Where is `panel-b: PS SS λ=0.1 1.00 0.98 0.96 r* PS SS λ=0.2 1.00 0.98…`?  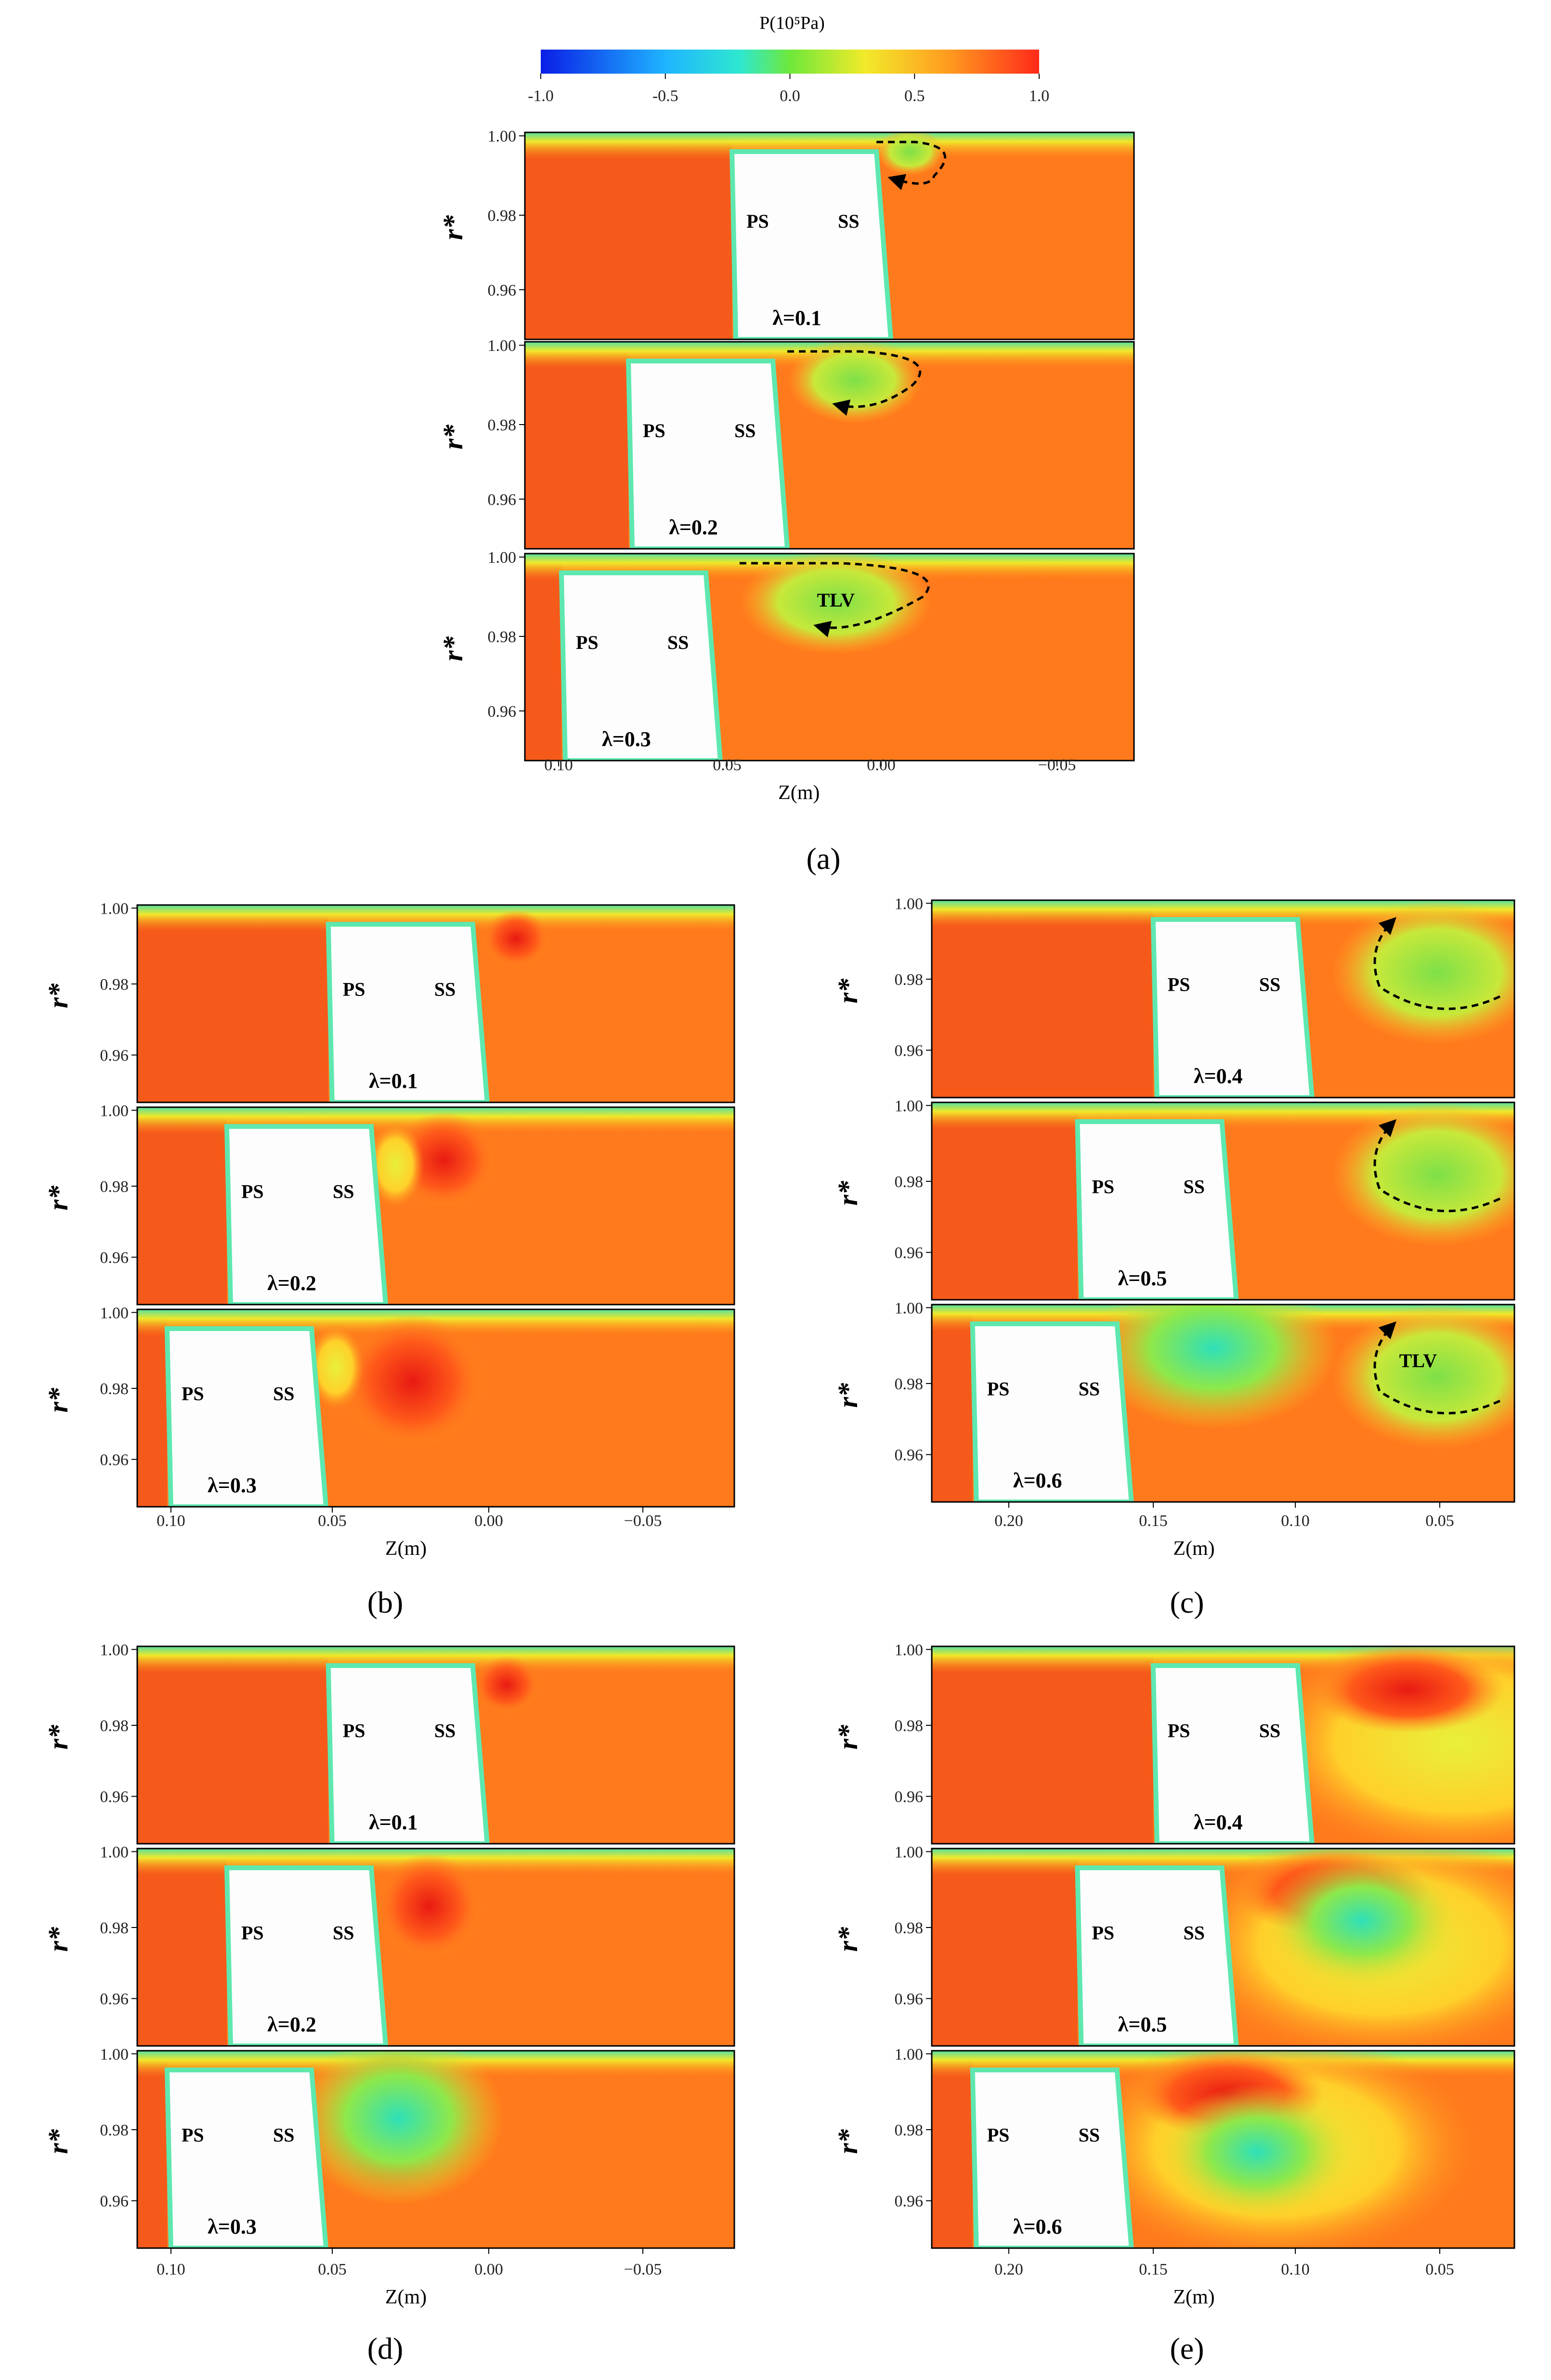
panel-b: PS SS λ=0.1 1.00 0.98 0.96 r* PS SS λ=0.2 1.00 0.98… is located at coordinates (389, 1260).